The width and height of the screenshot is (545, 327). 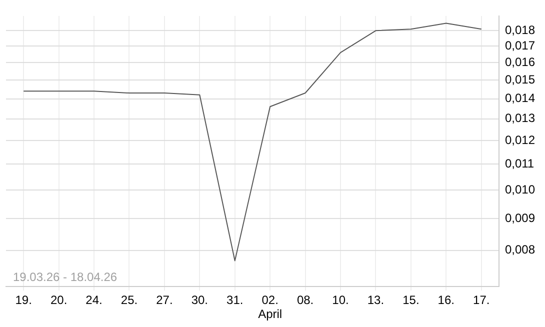 What do you see at coordinates (520, 189) in the screenshot?
I see `y-tick-label: 0,010` at bounding box center [520, 189].